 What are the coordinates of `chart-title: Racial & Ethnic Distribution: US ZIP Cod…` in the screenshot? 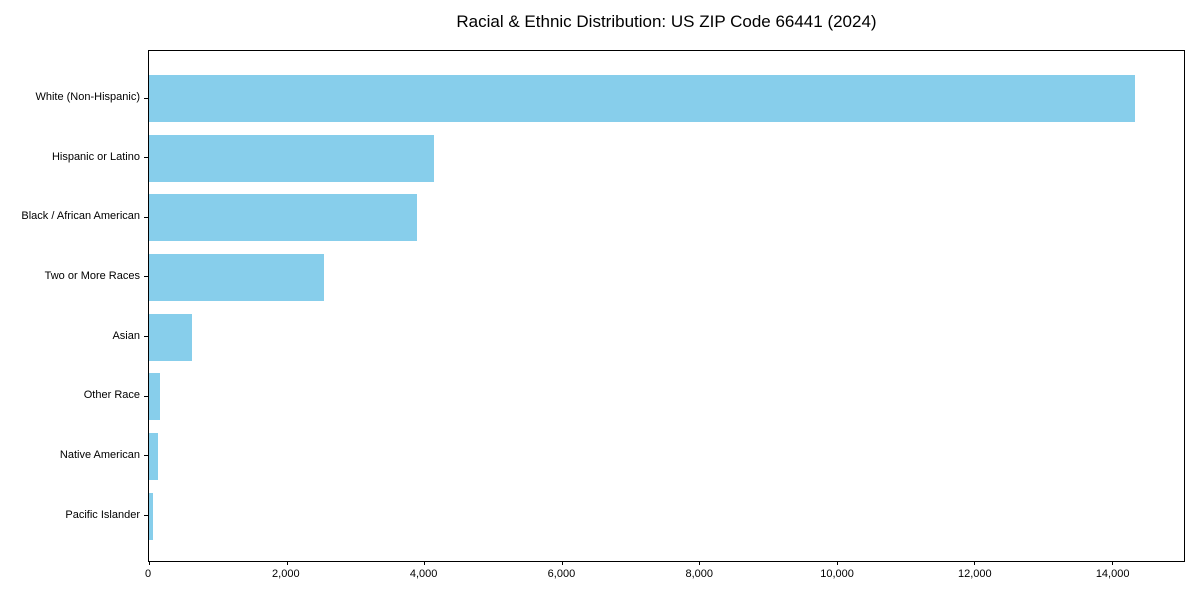 It's located at (666, 21).